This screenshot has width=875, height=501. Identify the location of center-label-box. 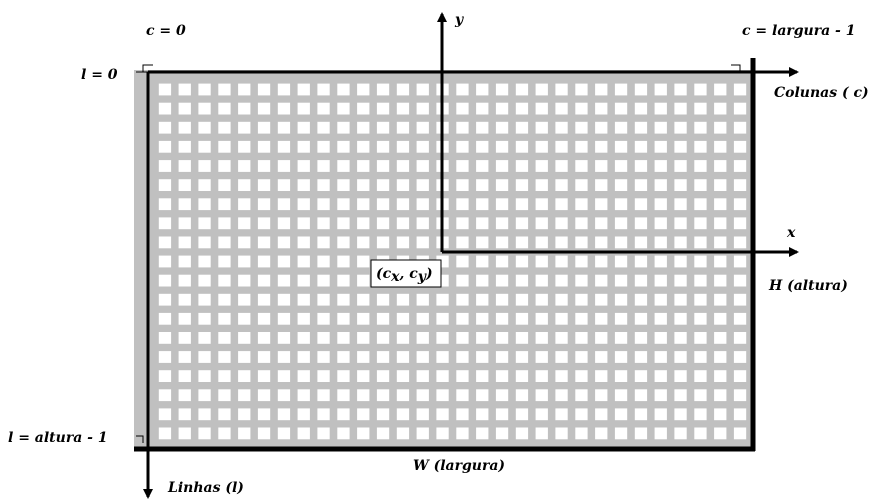
(406, 273).